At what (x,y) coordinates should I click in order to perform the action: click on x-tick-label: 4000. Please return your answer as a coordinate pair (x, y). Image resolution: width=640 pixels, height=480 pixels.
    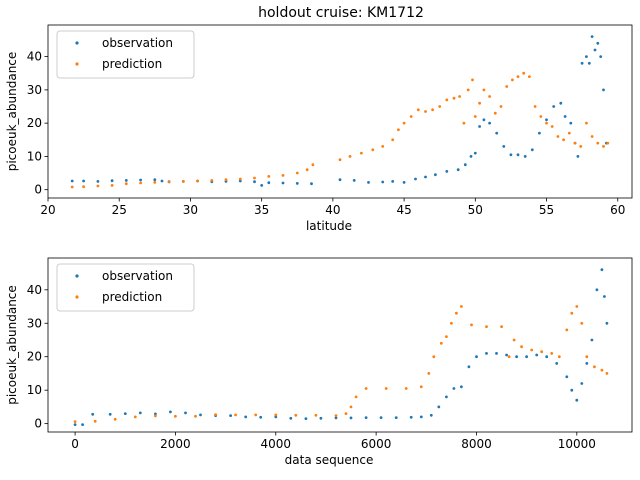
    Looking at the image, I should click on (276, 444).